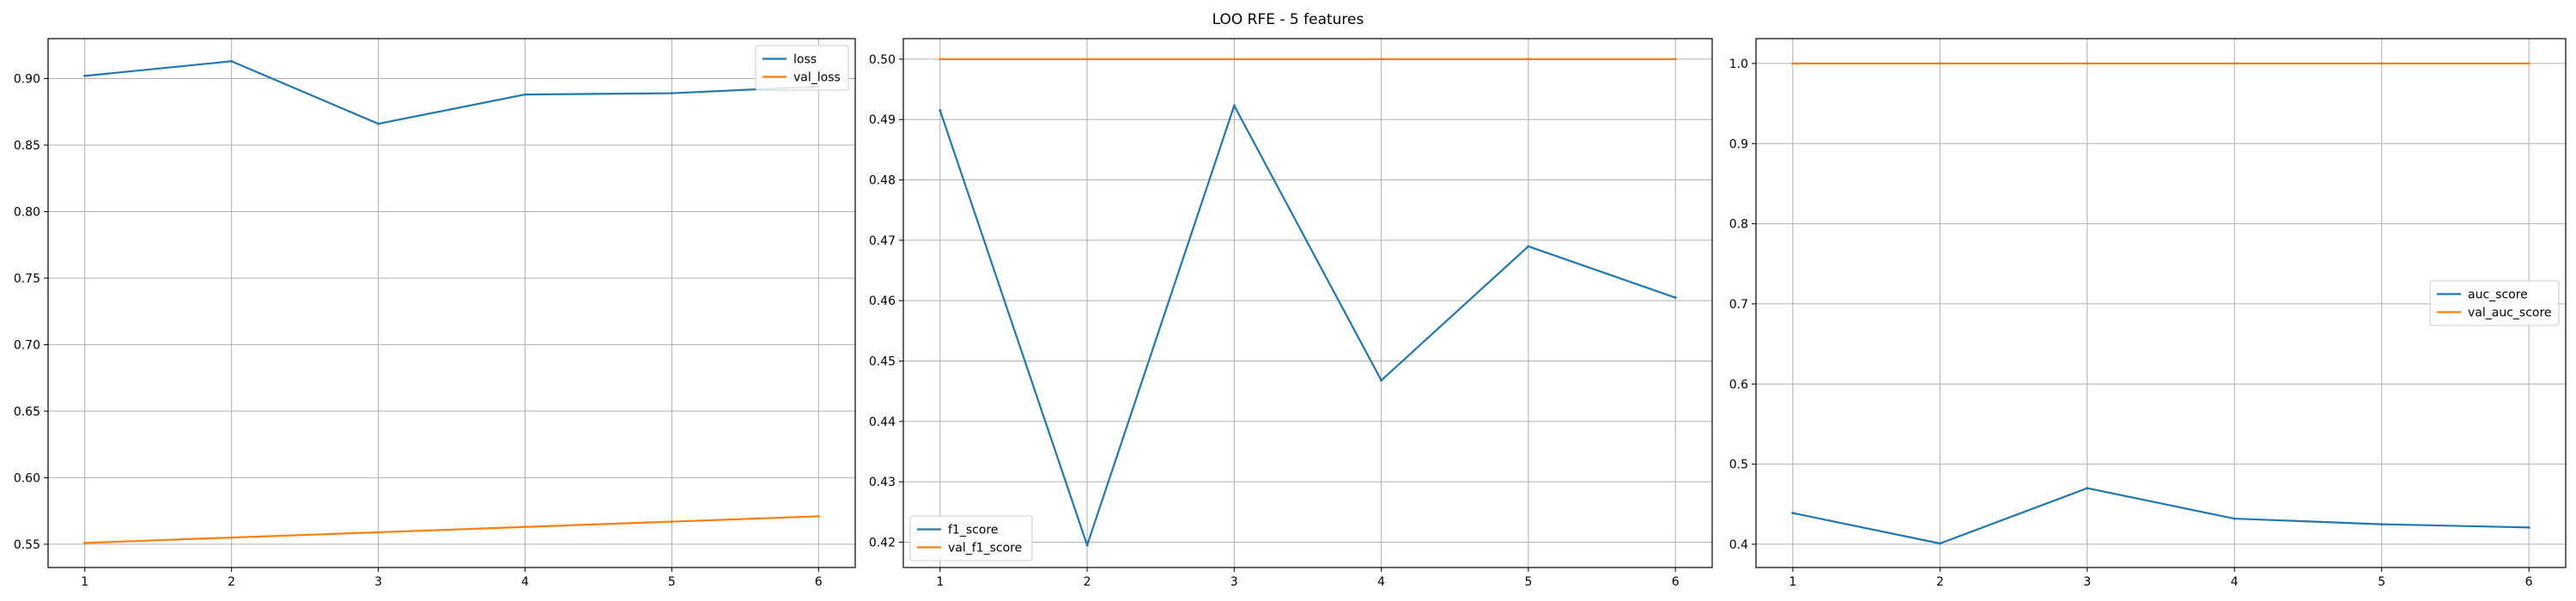  I want to click on y-tick-label: 0.4, so click(1738, 545).